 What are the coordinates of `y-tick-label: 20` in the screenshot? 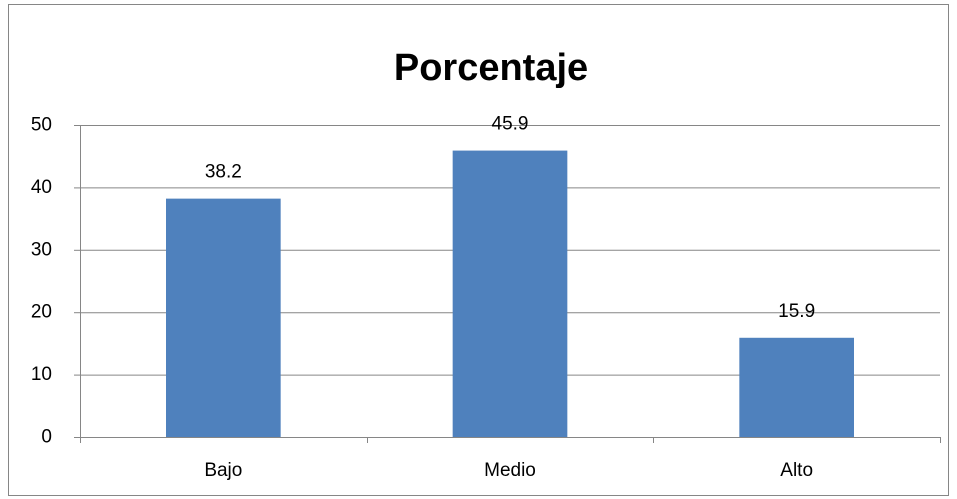 It's located at (41, 312).